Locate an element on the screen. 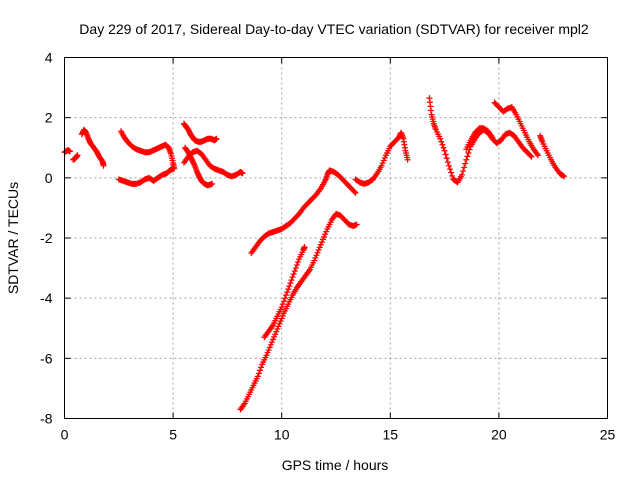  x-tick-label: 10 is located at coordinates (282, 435).